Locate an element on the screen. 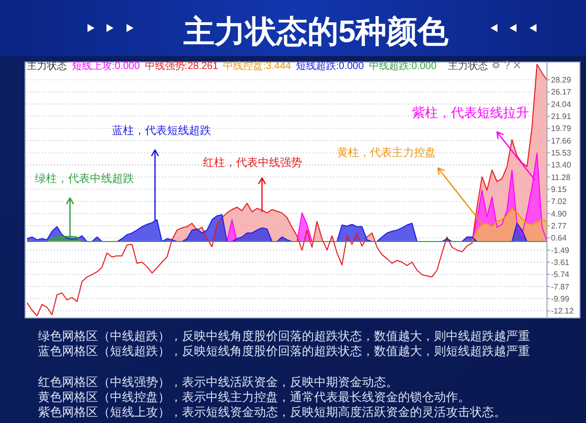 Image resolution: width=586 pixels, height=423 pixels. y-tick-label: 17.66 is located at coordinates (561, 141).